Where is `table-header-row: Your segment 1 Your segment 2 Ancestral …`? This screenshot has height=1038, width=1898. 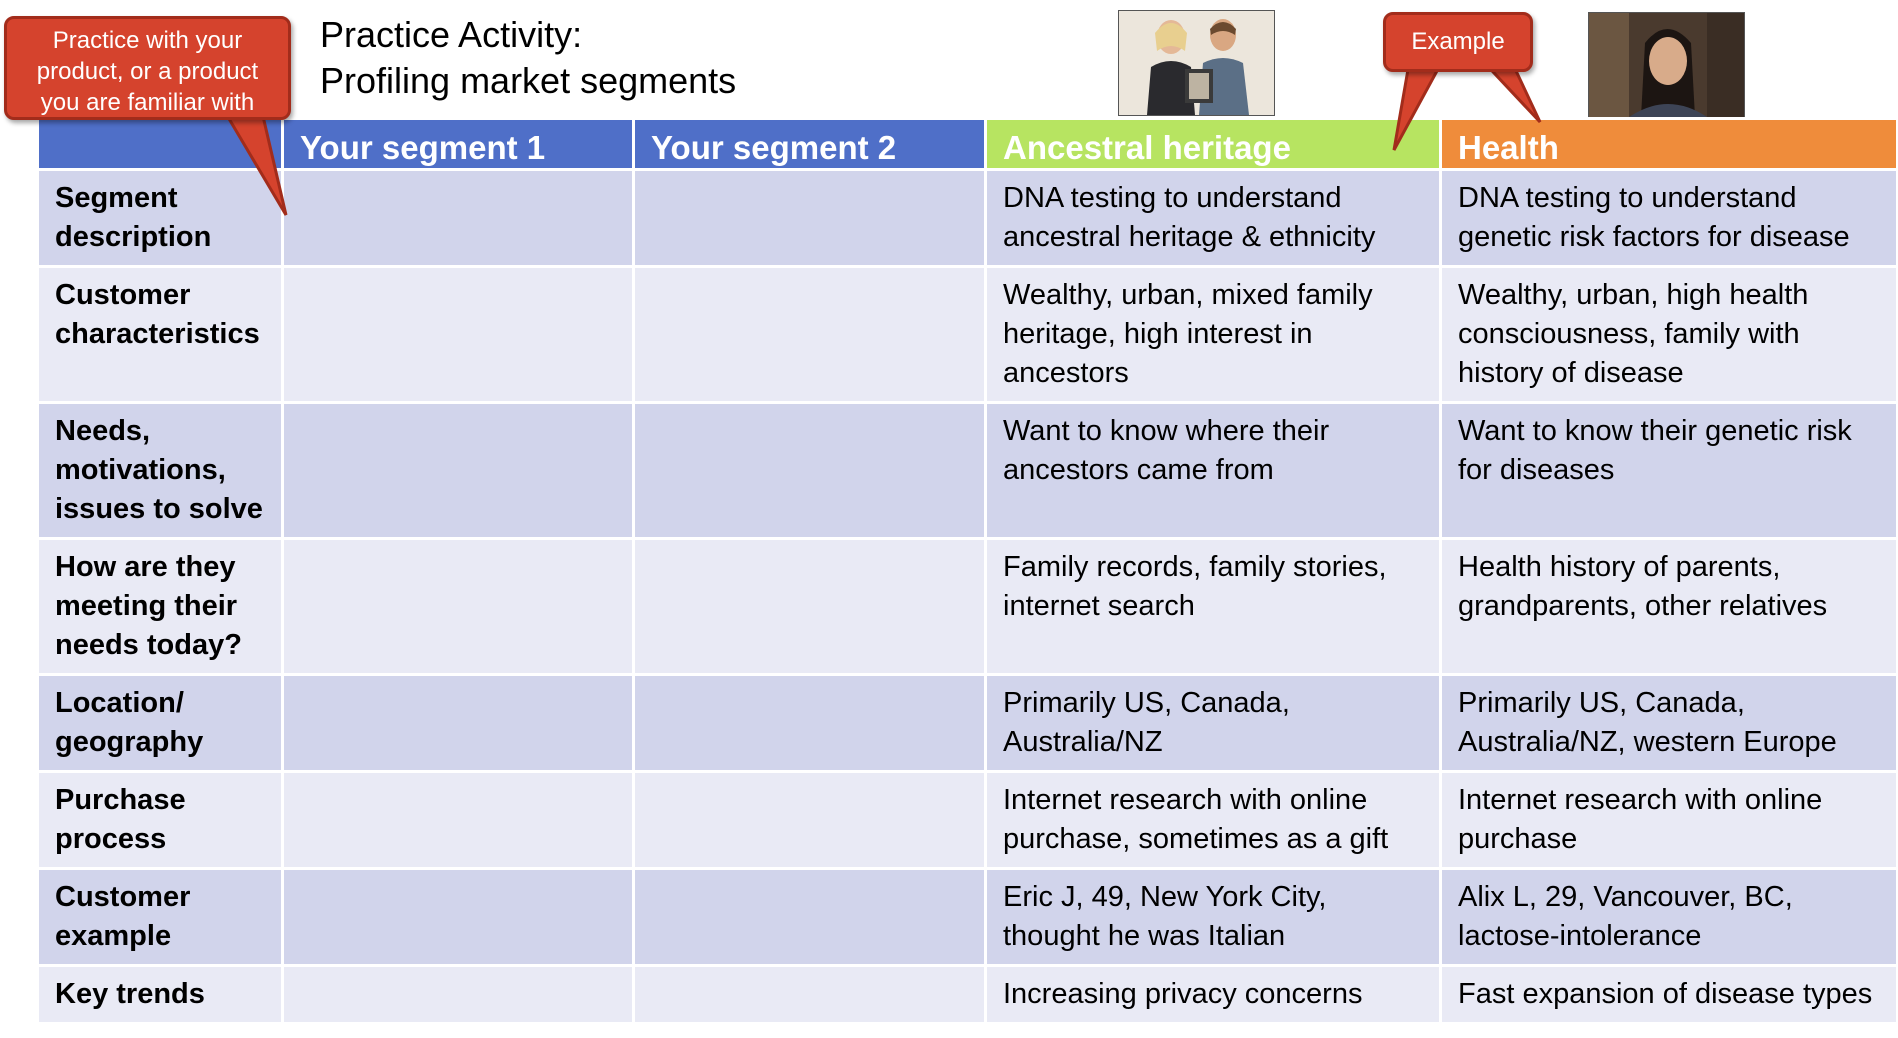
table-header-row: Your segment 1 Your segment 2 Ancestral … is located at coordinates (967, 144).